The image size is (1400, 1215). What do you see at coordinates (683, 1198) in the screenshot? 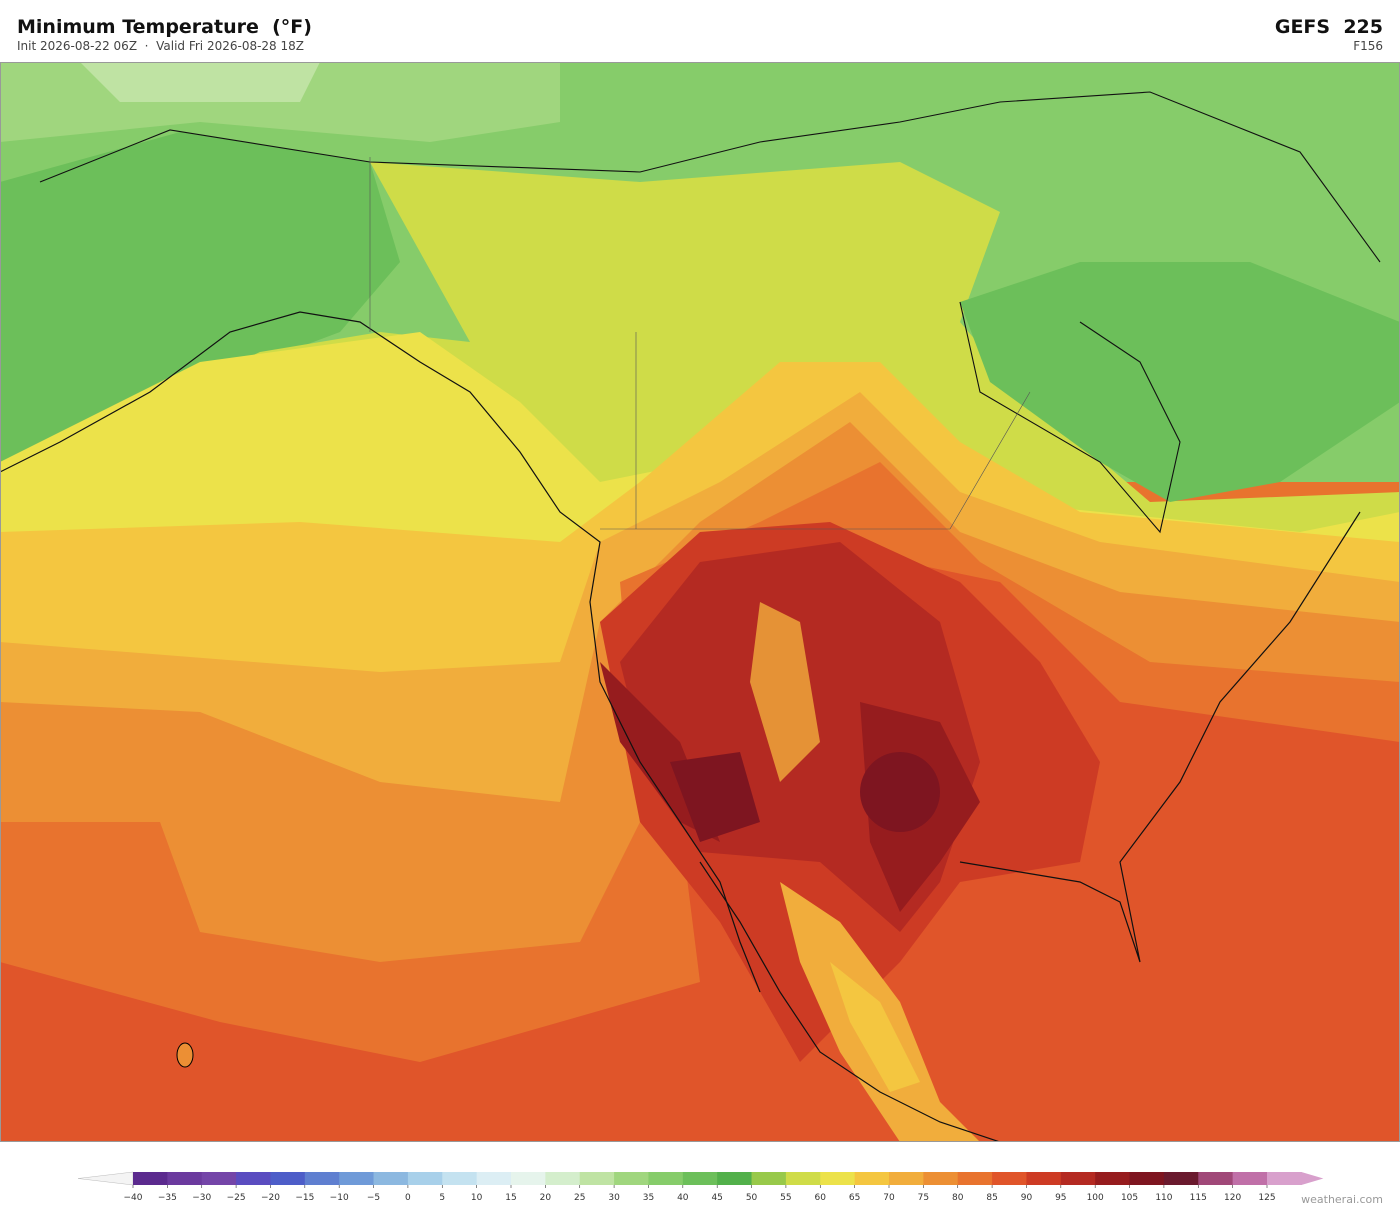
I see `colorbar-tick-label: 40` at bounding box center [683, 1198].